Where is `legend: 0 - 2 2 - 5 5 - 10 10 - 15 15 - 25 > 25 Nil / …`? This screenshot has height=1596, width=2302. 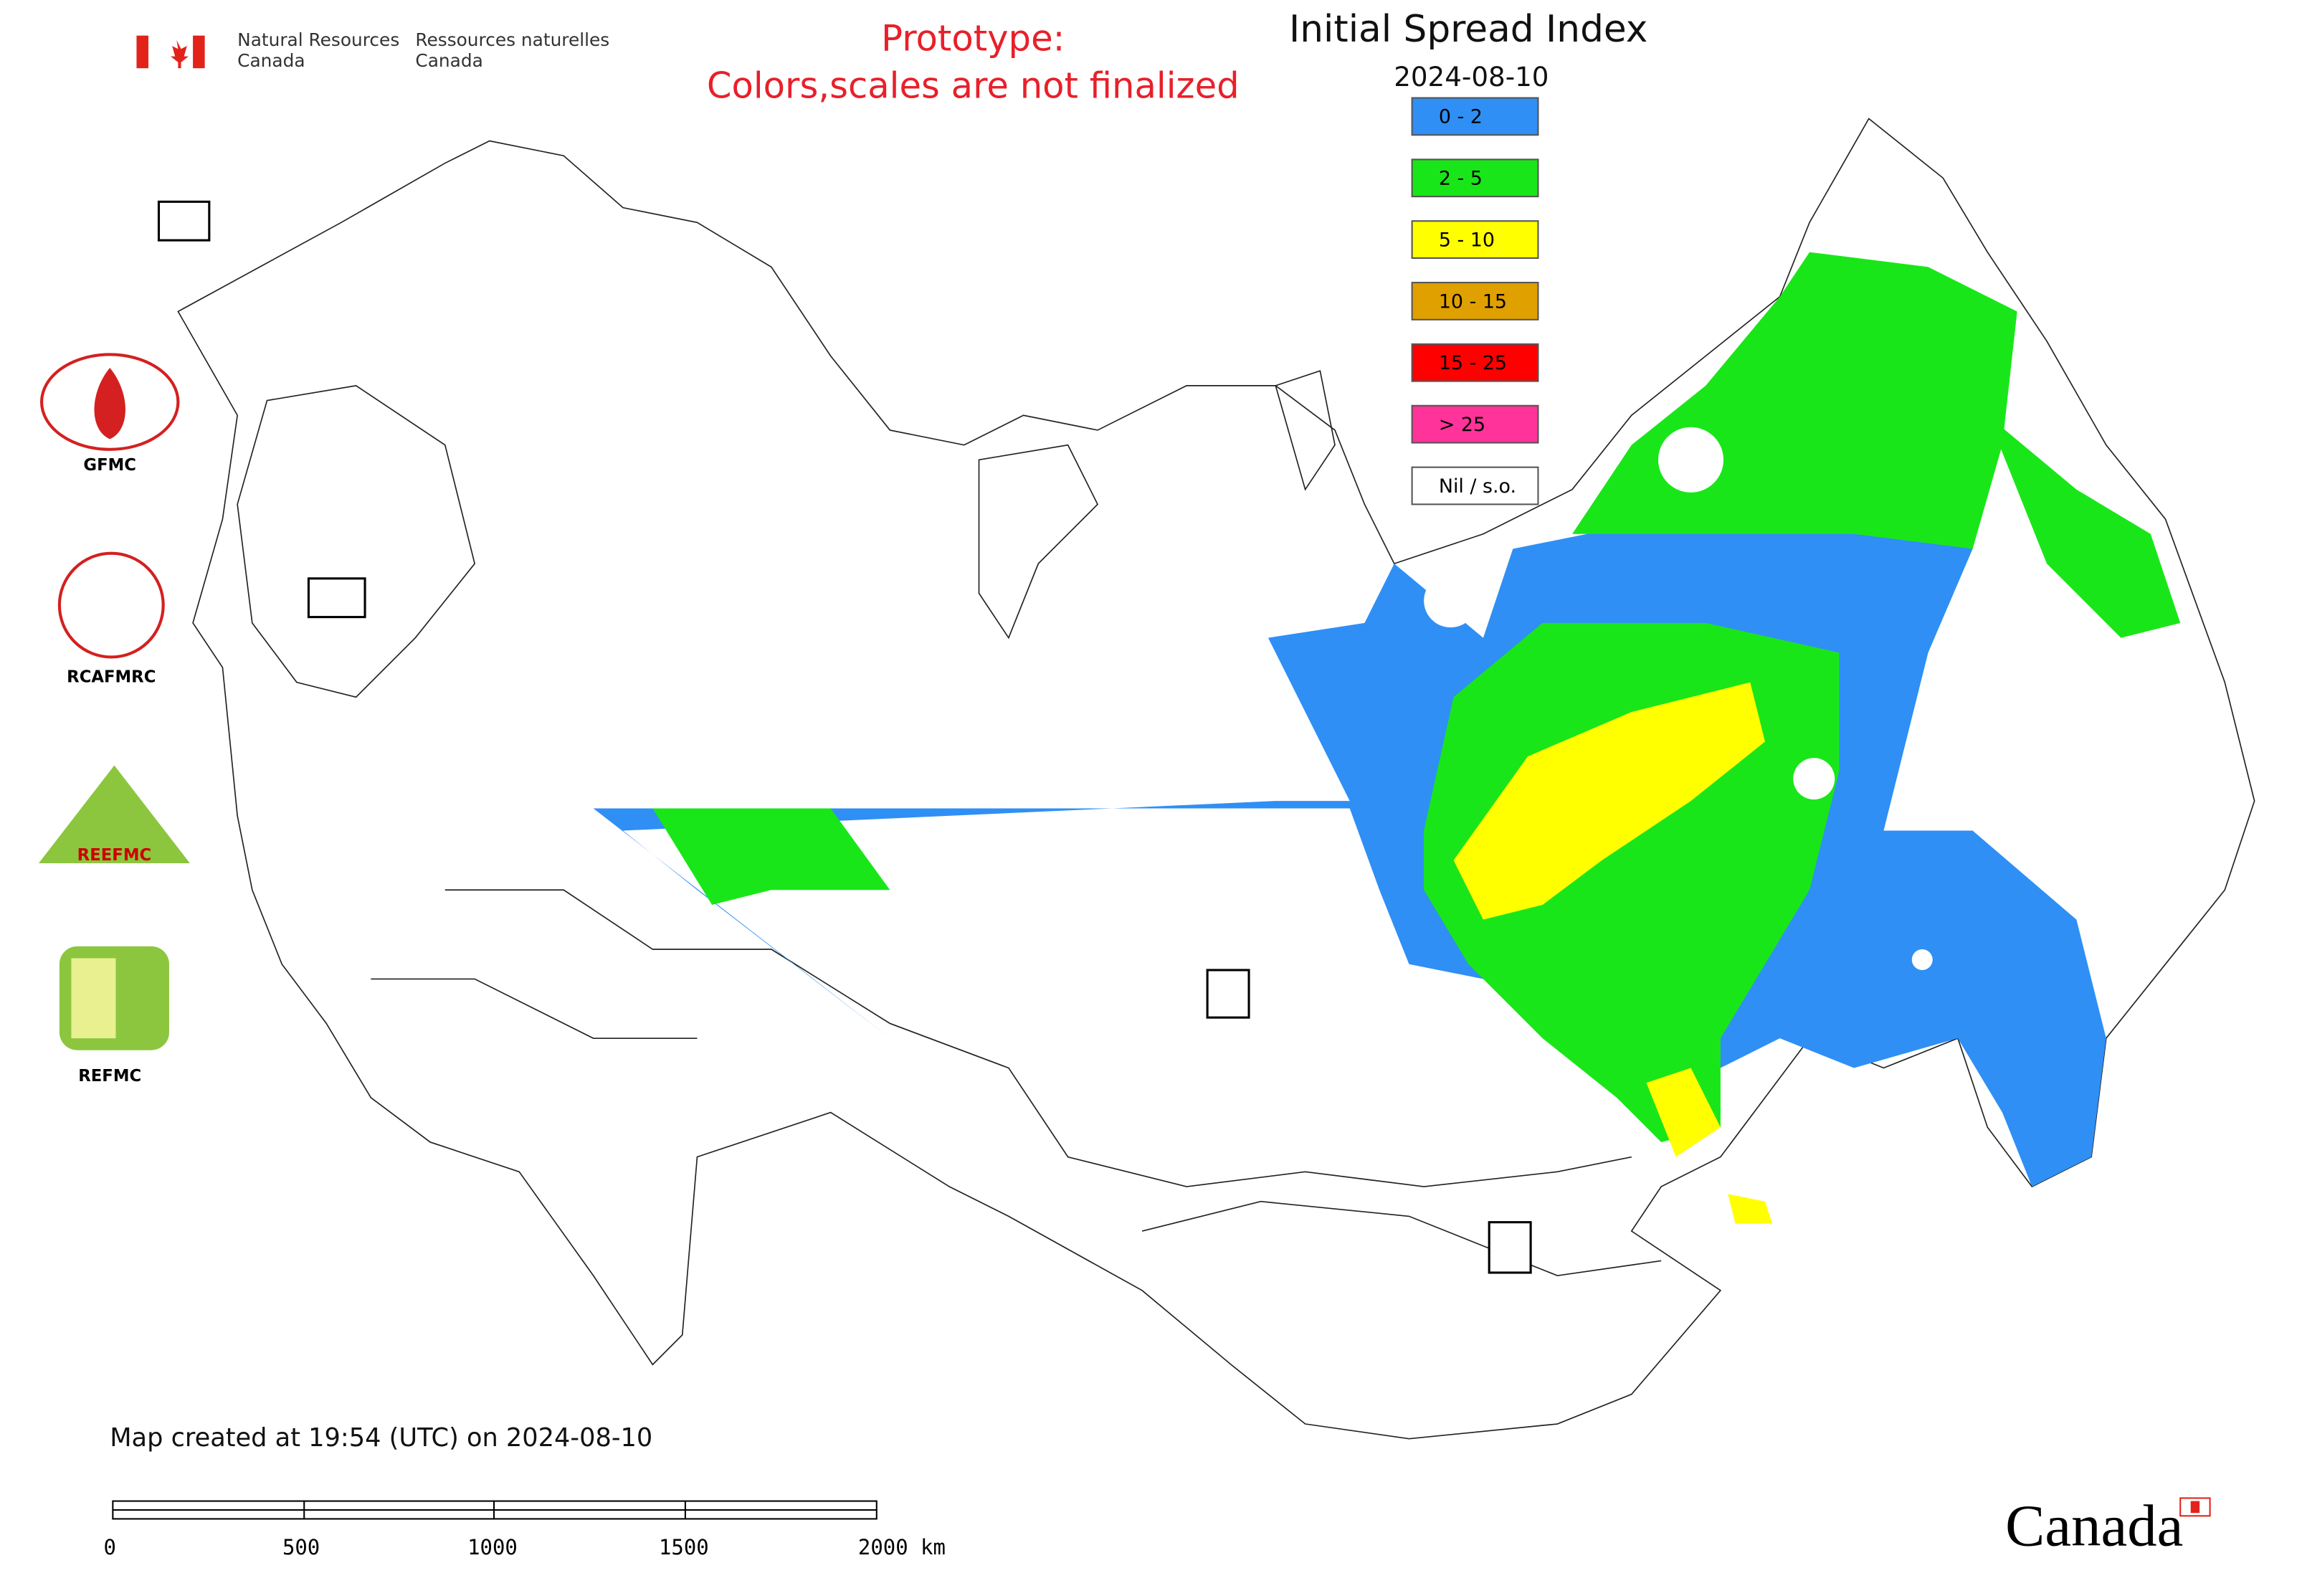 legend: 0 - 2 2 - 5 5 - 10 10 - 15 15 - 25 > 25 Nil / … is located at coordinates (1475, 301).